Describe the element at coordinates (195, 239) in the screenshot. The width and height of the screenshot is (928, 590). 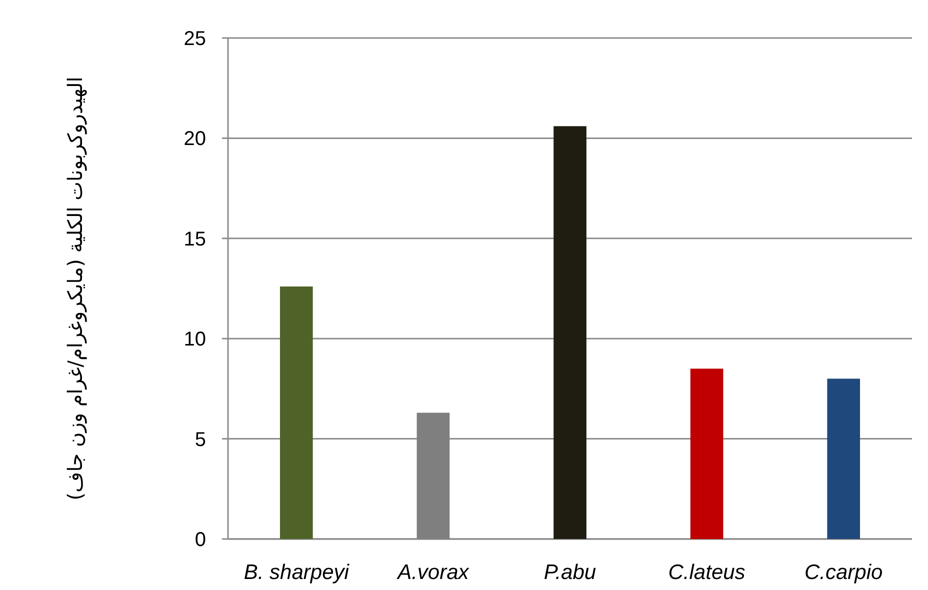
I see `y-tick-label: 15` at that location.